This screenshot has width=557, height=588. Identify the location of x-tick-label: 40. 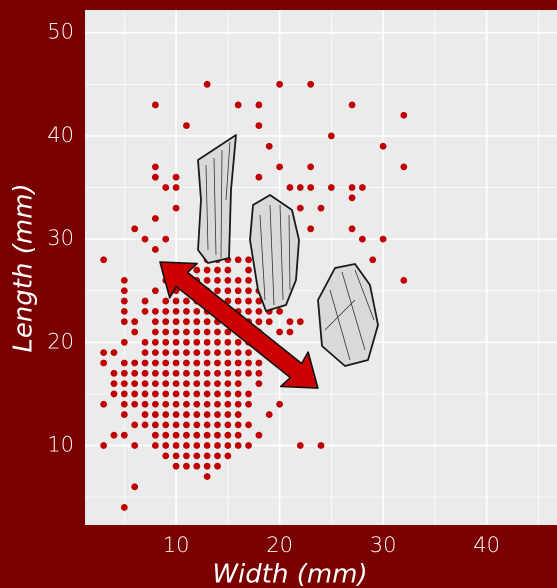
(486, 545).